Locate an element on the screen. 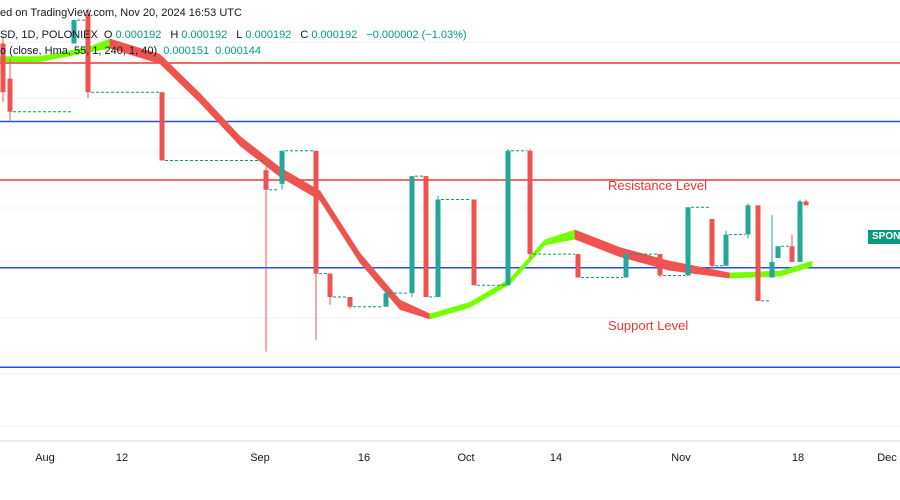 Image resolution: width=900 pixels, height=500 pixels. x-tick-label: 14 is located at coordinates (556, 458).